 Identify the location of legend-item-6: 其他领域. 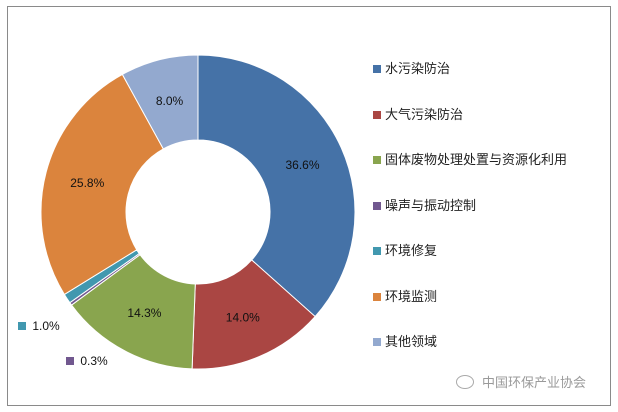
(405, 340).